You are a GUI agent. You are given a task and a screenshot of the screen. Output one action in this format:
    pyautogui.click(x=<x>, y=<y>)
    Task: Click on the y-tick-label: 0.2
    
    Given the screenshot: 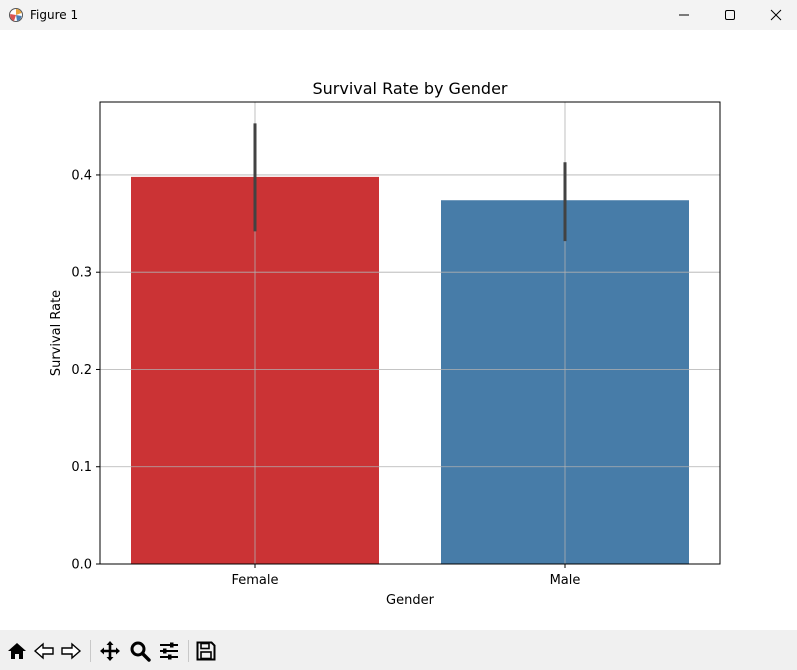 What is the action you would take?
    pyautogui.click(x=81, y=370)
    